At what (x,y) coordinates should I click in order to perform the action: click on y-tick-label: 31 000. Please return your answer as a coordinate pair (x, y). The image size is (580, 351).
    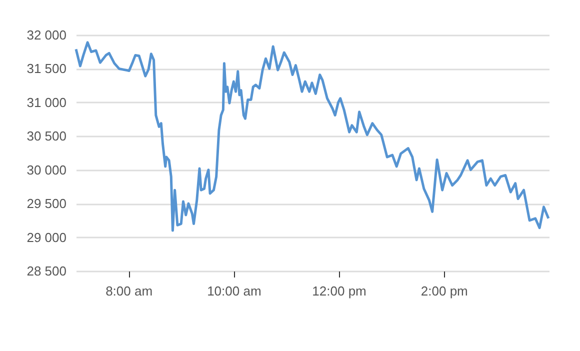
    Looking at the image, I should click on (46, 102).